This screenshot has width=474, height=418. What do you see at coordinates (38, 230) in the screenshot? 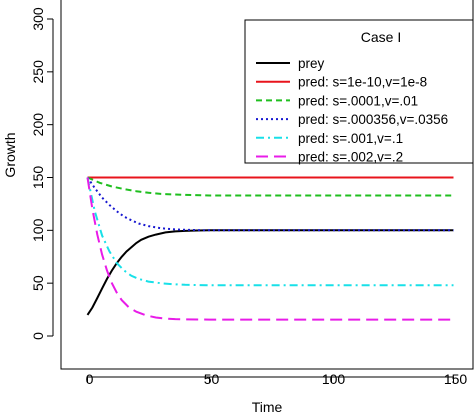
I see `y-tick-label: 100` at bounding box center [38, 230].